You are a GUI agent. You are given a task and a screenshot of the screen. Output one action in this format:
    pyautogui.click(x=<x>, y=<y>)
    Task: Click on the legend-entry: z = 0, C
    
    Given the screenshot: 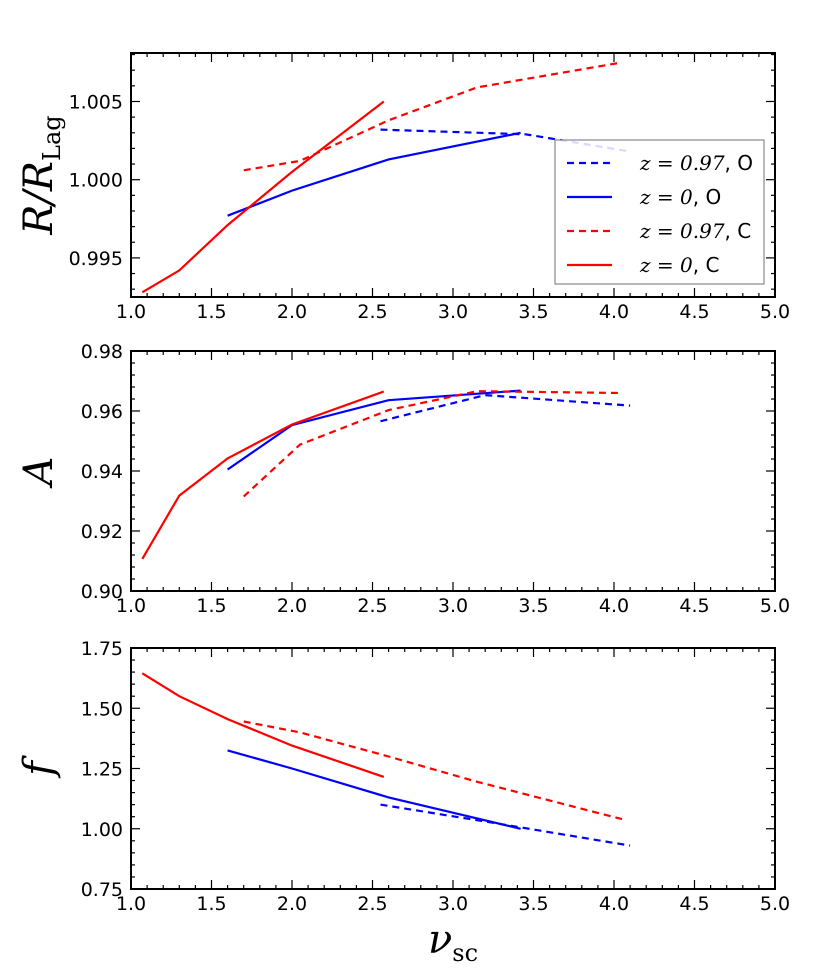 What is the action you would take?
    pyautogui.click(x=679, y=265)
    